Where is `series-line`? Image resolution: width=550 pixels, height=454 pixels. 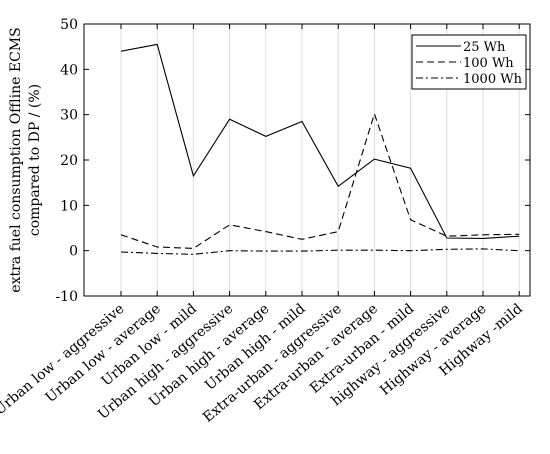 series-line is located at coordinates (320, 251).